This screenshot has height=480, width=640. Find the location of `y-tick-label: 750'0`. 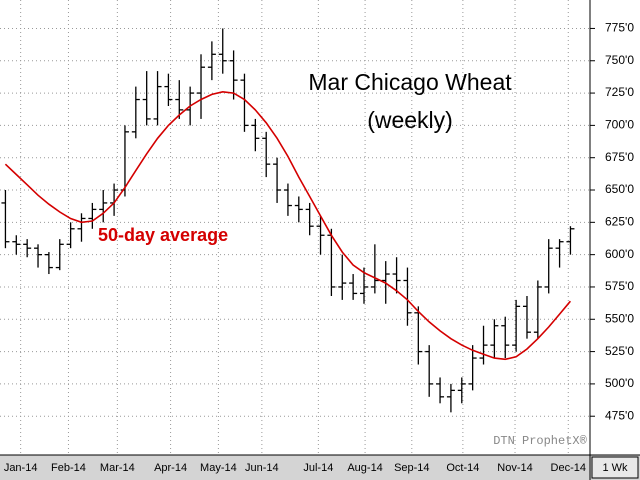

y-tick-label: 750'0 is located at coordinates (619, 60).